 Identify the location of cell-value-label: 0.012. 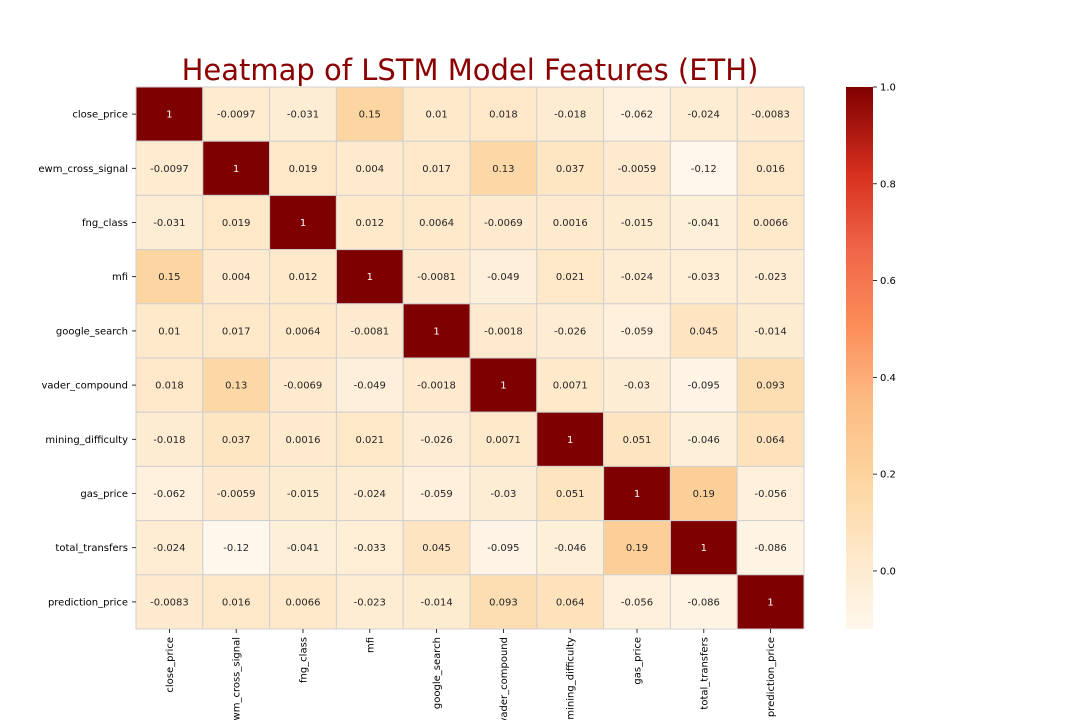
(303, 277).